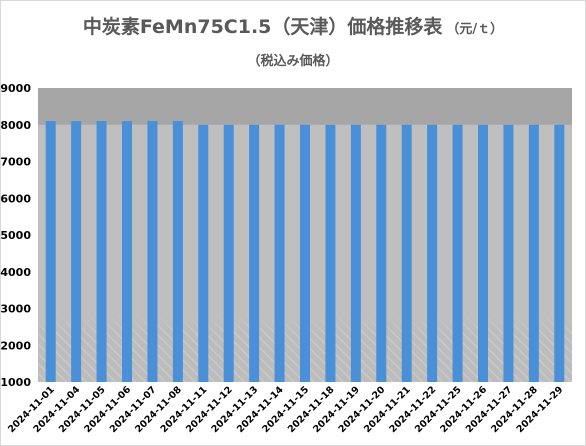  I want to click on y-tick-label: 2000, so click(15, 345).